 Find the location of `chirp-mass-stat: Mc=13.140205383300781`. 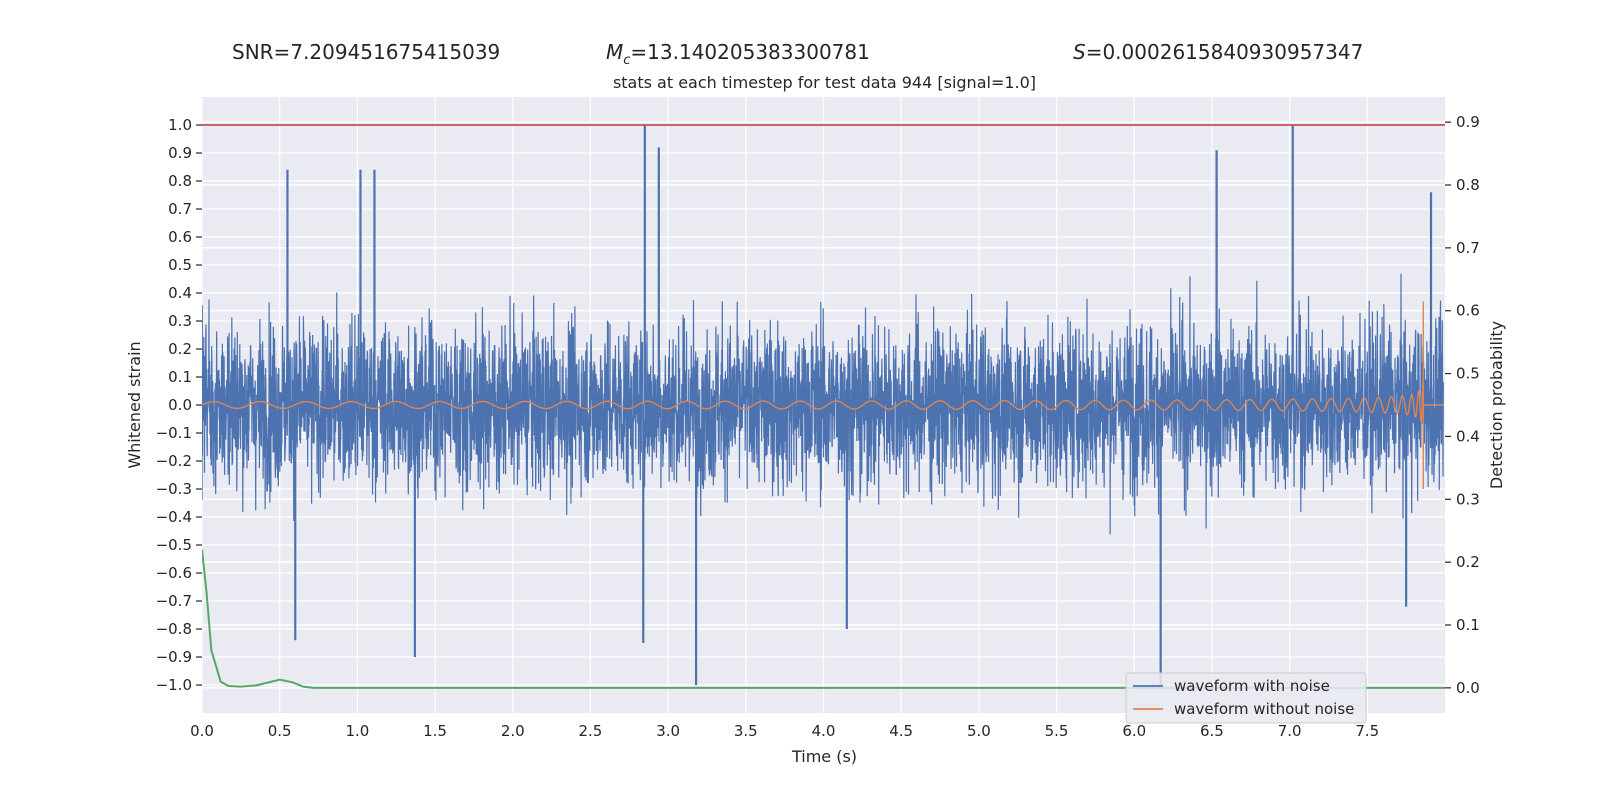

chirp-mass-stat: Mc=13.140205383300781 is located at coordinates (738, 54).